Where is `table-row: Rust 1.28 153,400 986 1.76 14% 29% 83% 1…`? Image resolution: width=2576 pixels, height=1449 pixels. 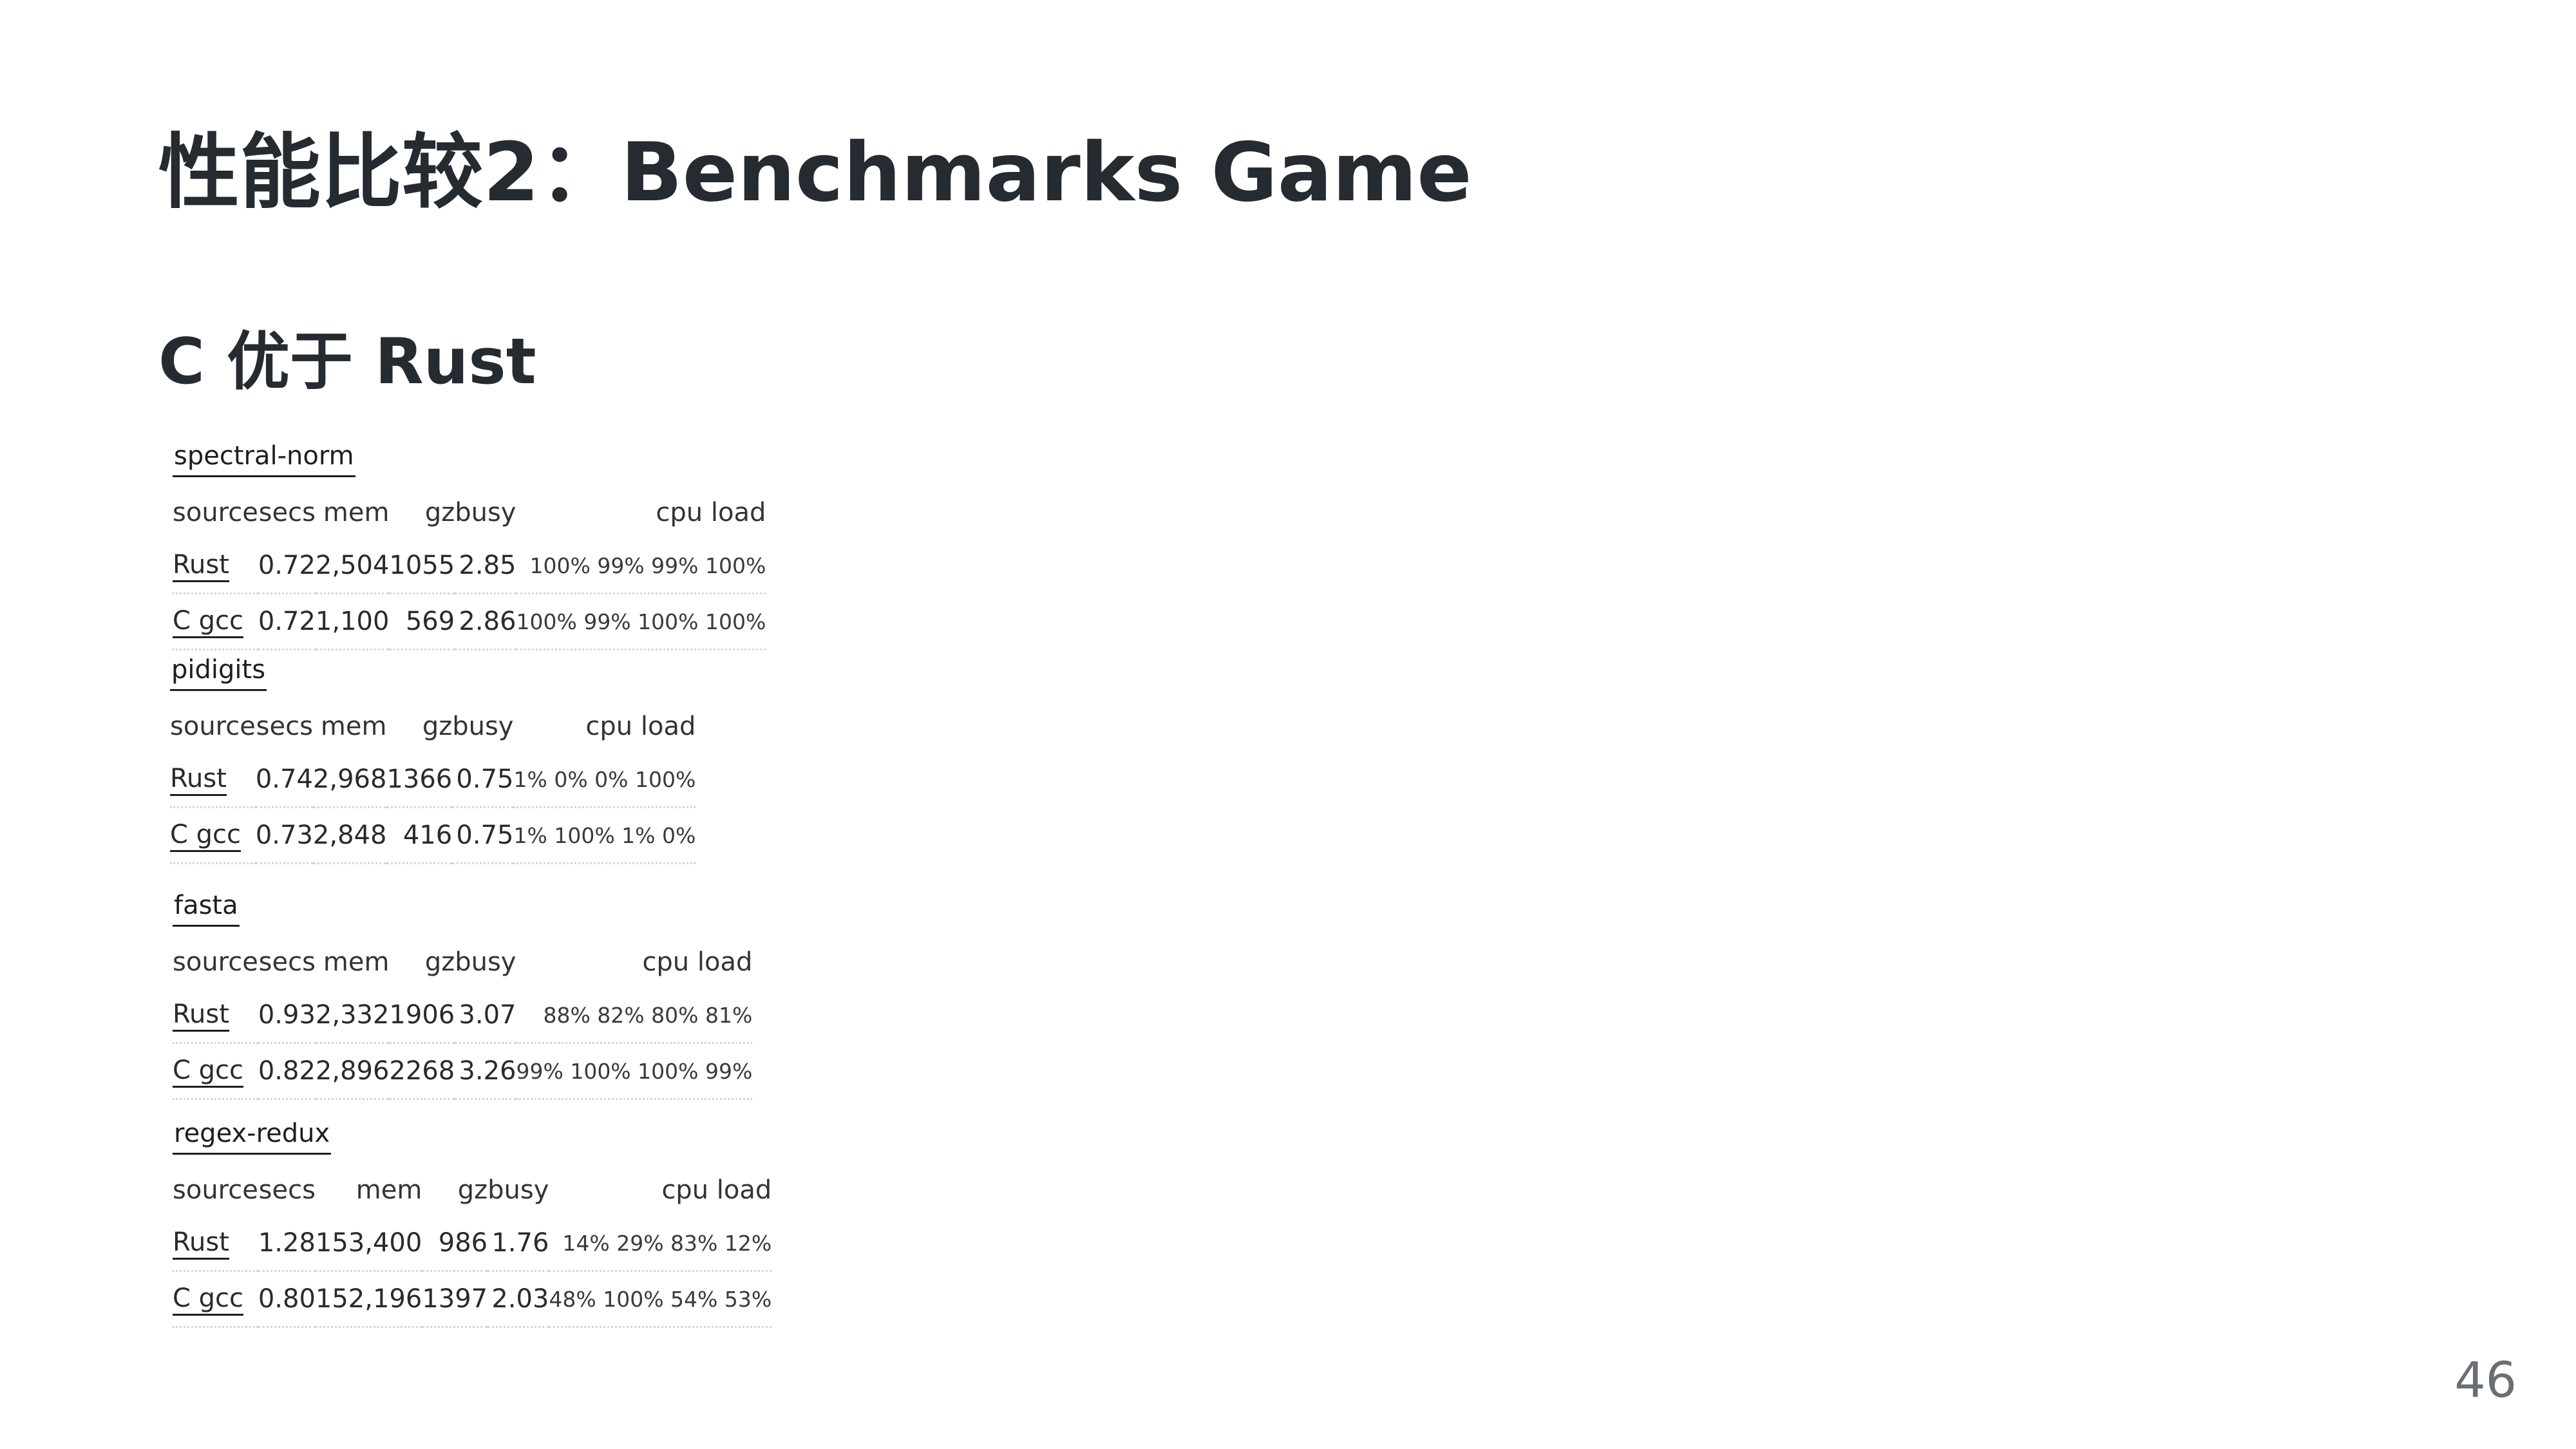
table-row: Rust 1.28 153,400 986 1.76 14% 29% 83% 1… is located at coordinates (473, 1244).